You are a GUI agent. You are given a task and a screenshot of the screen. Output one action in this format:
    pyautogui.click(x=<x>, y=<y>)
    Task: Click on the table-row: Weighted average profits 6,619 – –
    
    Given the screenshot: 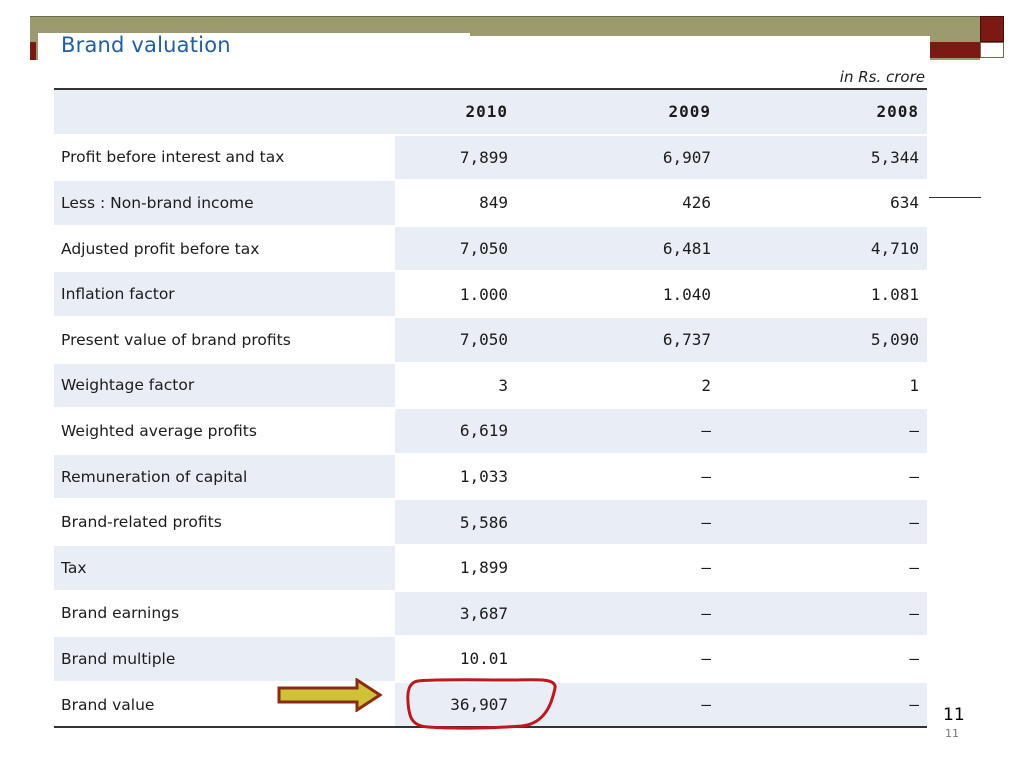 What is the action you would take?
    pyautogui.click(x=490, y=432)
    